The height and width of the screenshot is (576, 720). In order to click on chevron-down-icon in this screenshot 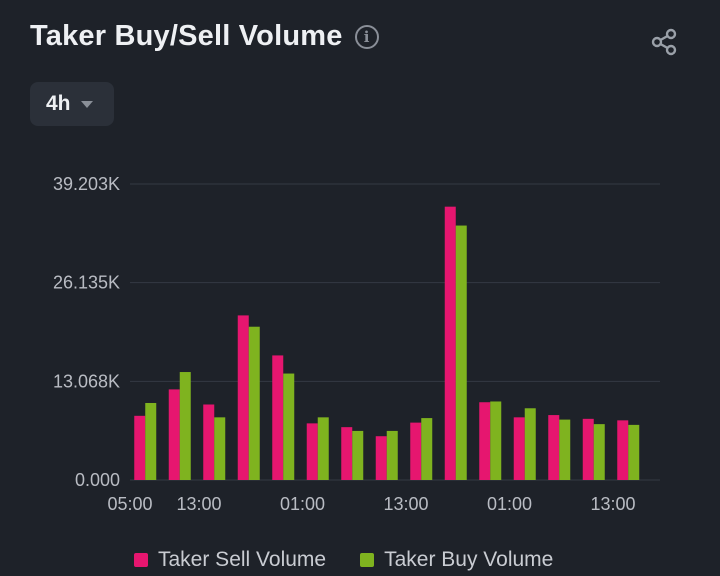, I will do `click(86, 104)`.